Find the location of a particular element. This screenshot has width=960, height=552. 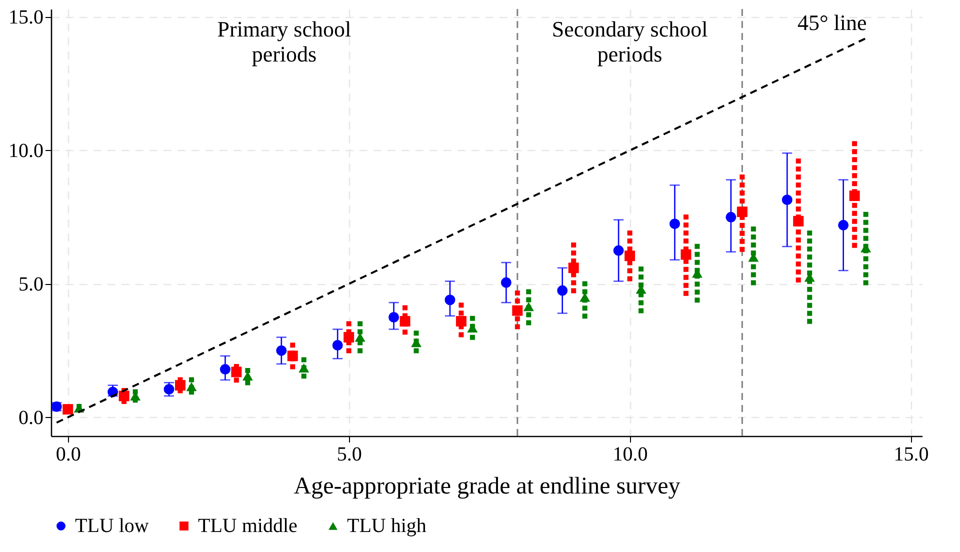

y-tick-label: 5.0 is located at coordinates (31, 284).